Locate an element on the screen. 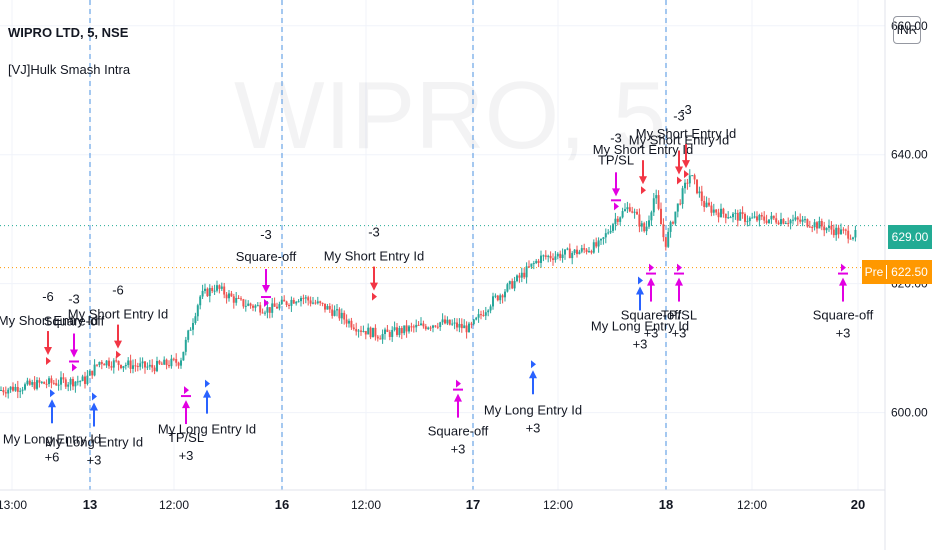 This screenshot has width=932, height=550. currency-button: INR is located at coordinates (907, 30).